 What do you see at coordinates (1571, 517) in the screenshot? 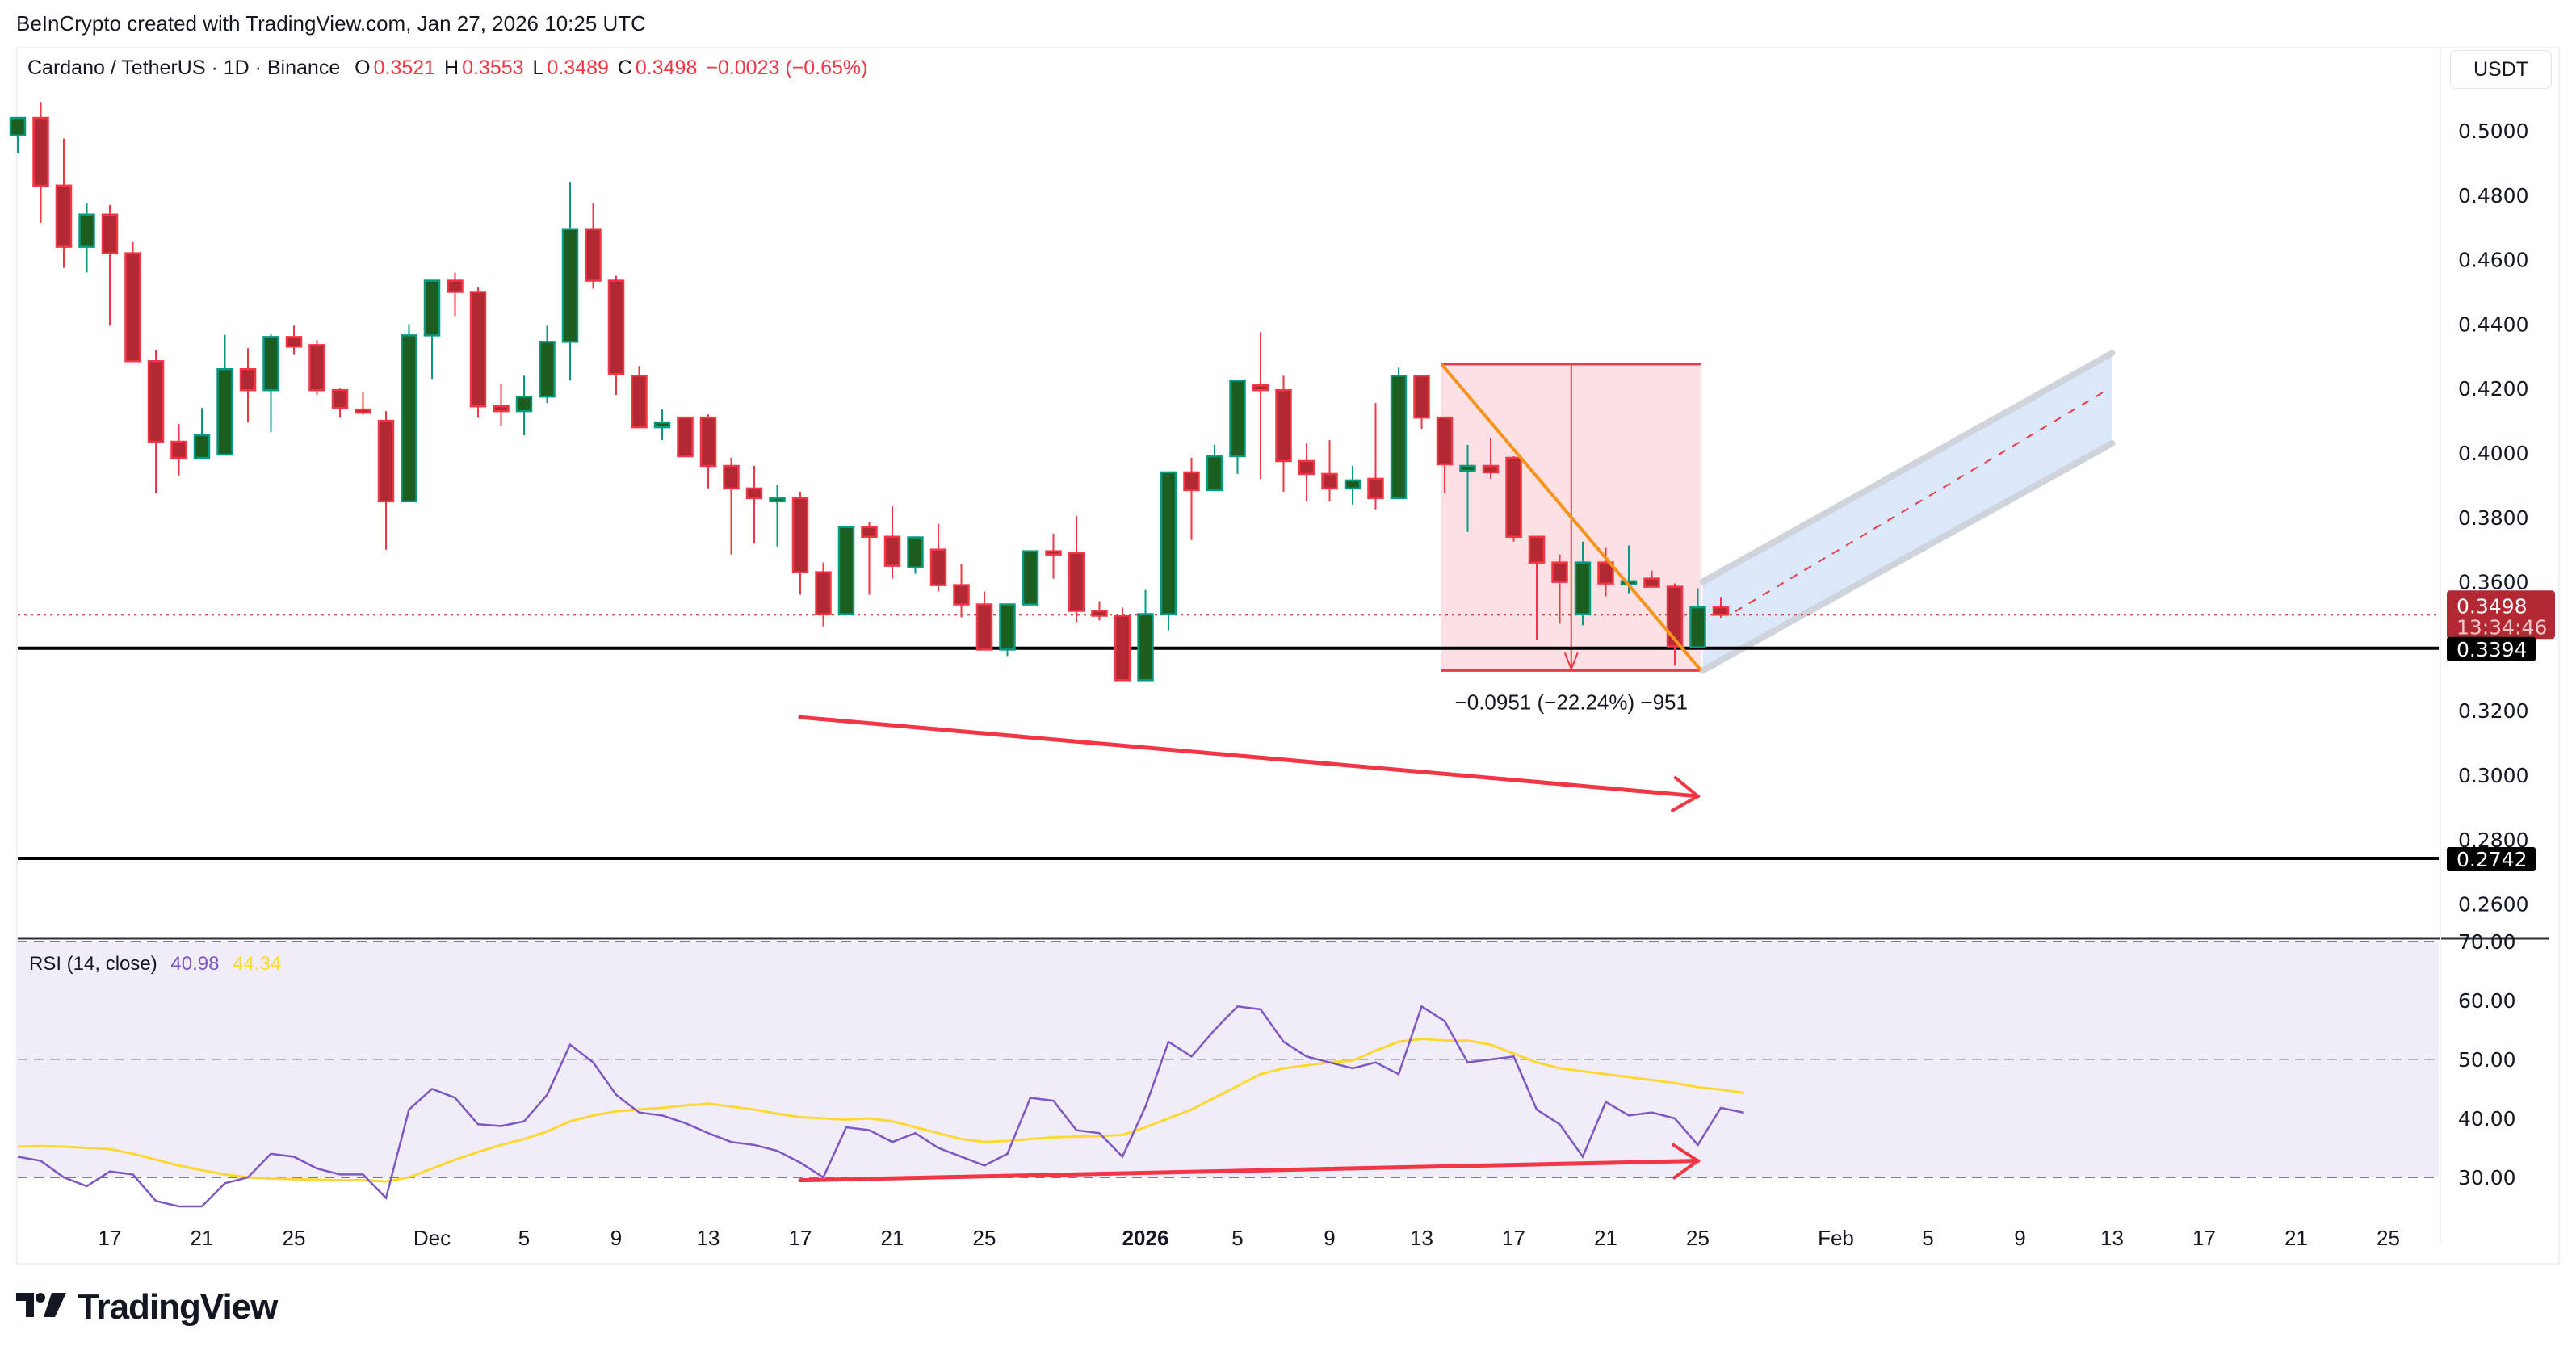
I see `downtrend-line` at bounding box center [1571, 517].